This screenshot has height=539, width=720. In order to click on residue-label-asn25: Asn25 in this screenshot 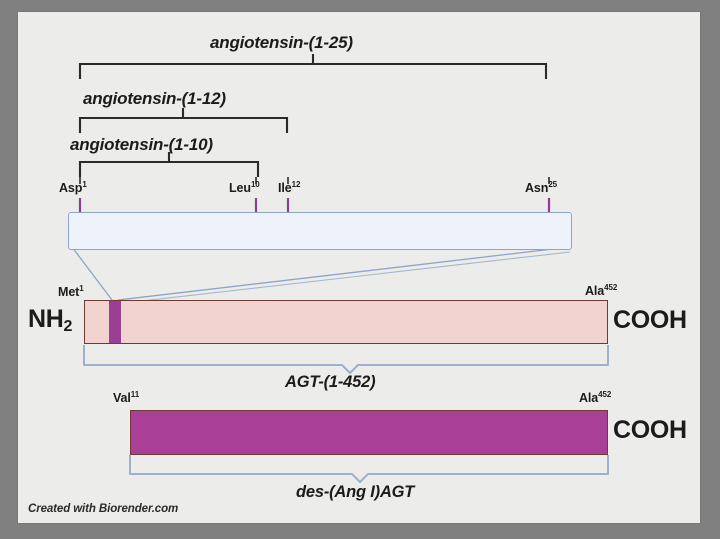, I will do `click(541, 187)`.